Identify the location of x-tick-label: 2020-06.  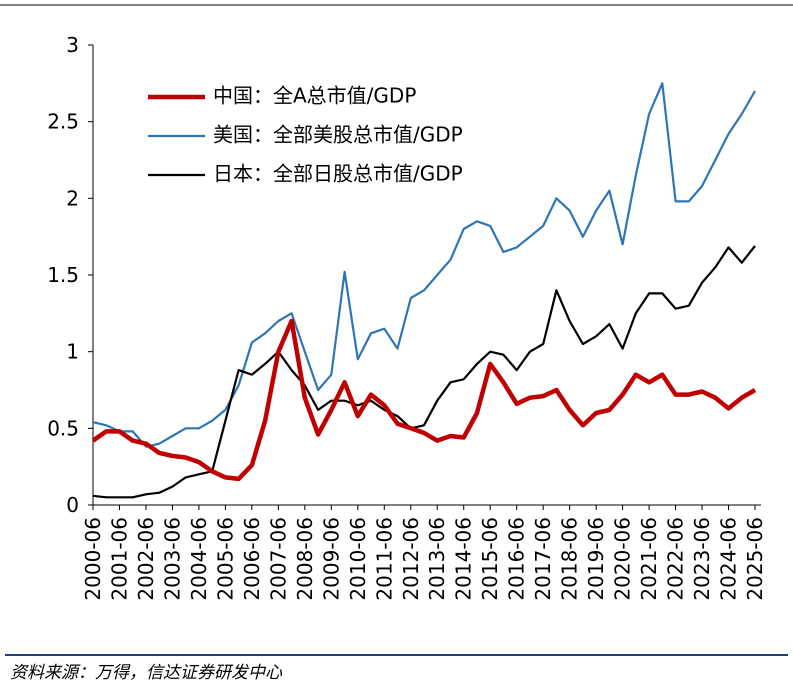
(623, 559).